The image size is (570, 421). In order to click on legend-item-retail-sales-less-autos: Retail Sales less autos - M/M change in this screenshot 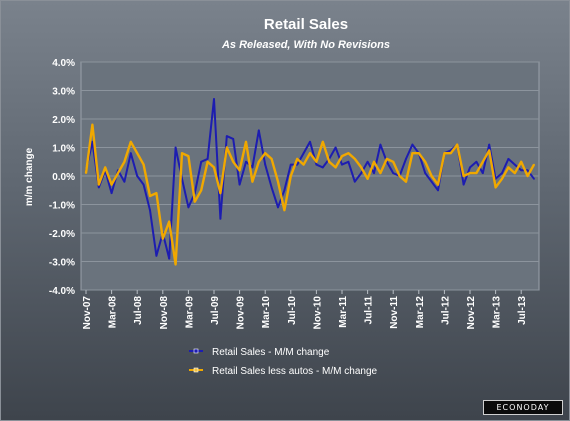, I will do `click(283, 371)`.